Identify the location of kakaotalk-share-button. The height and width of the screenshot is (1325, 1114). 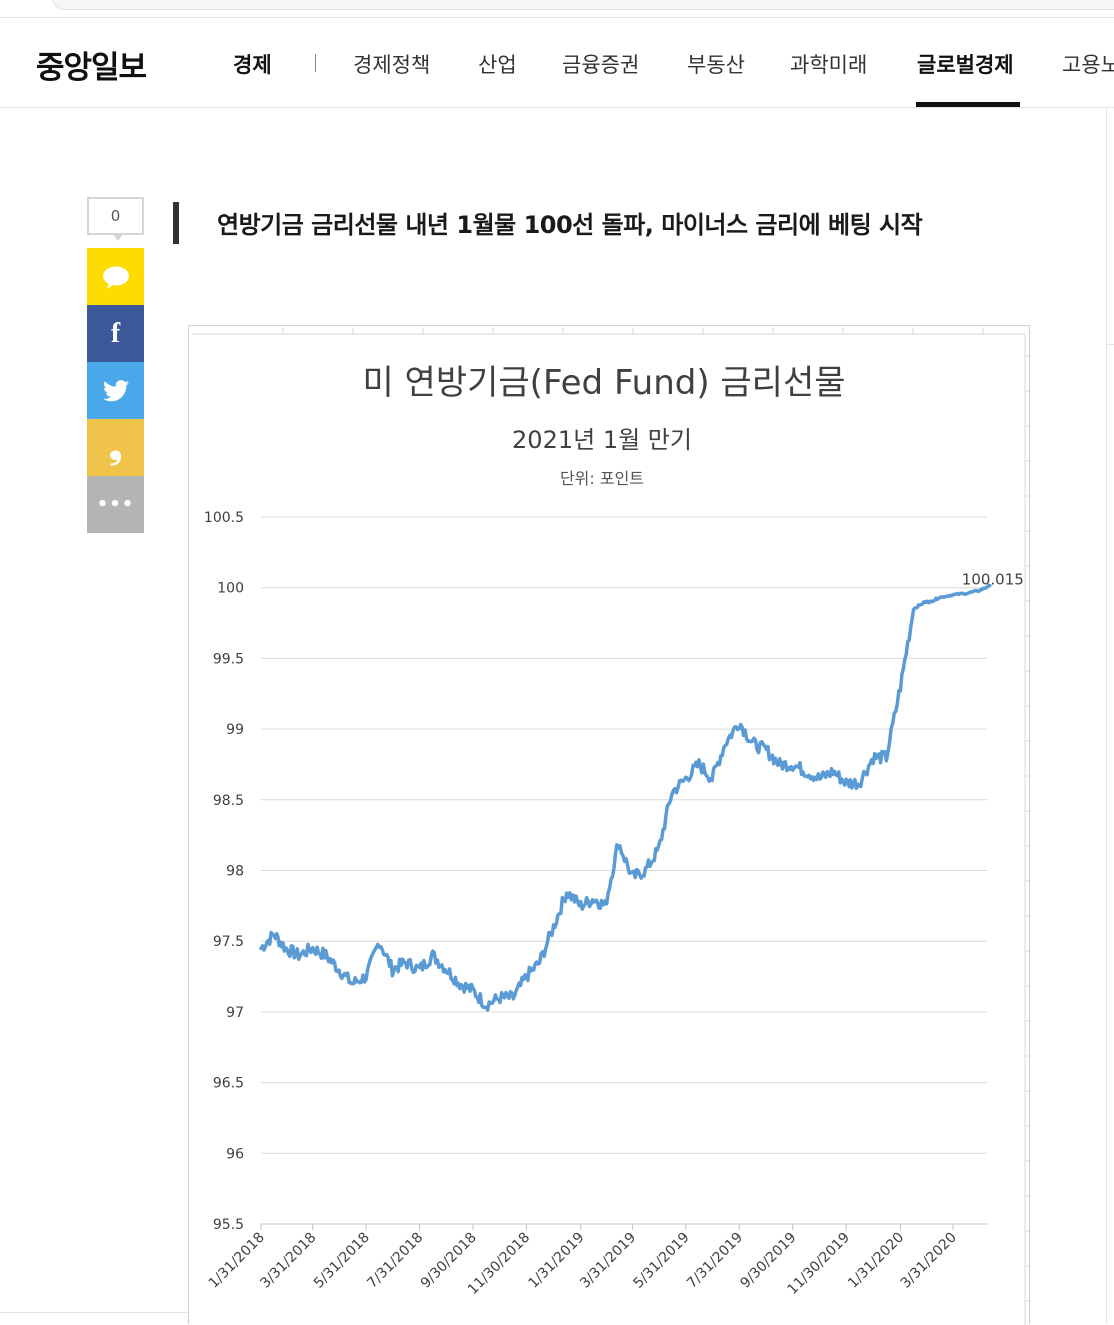
(115, 276).